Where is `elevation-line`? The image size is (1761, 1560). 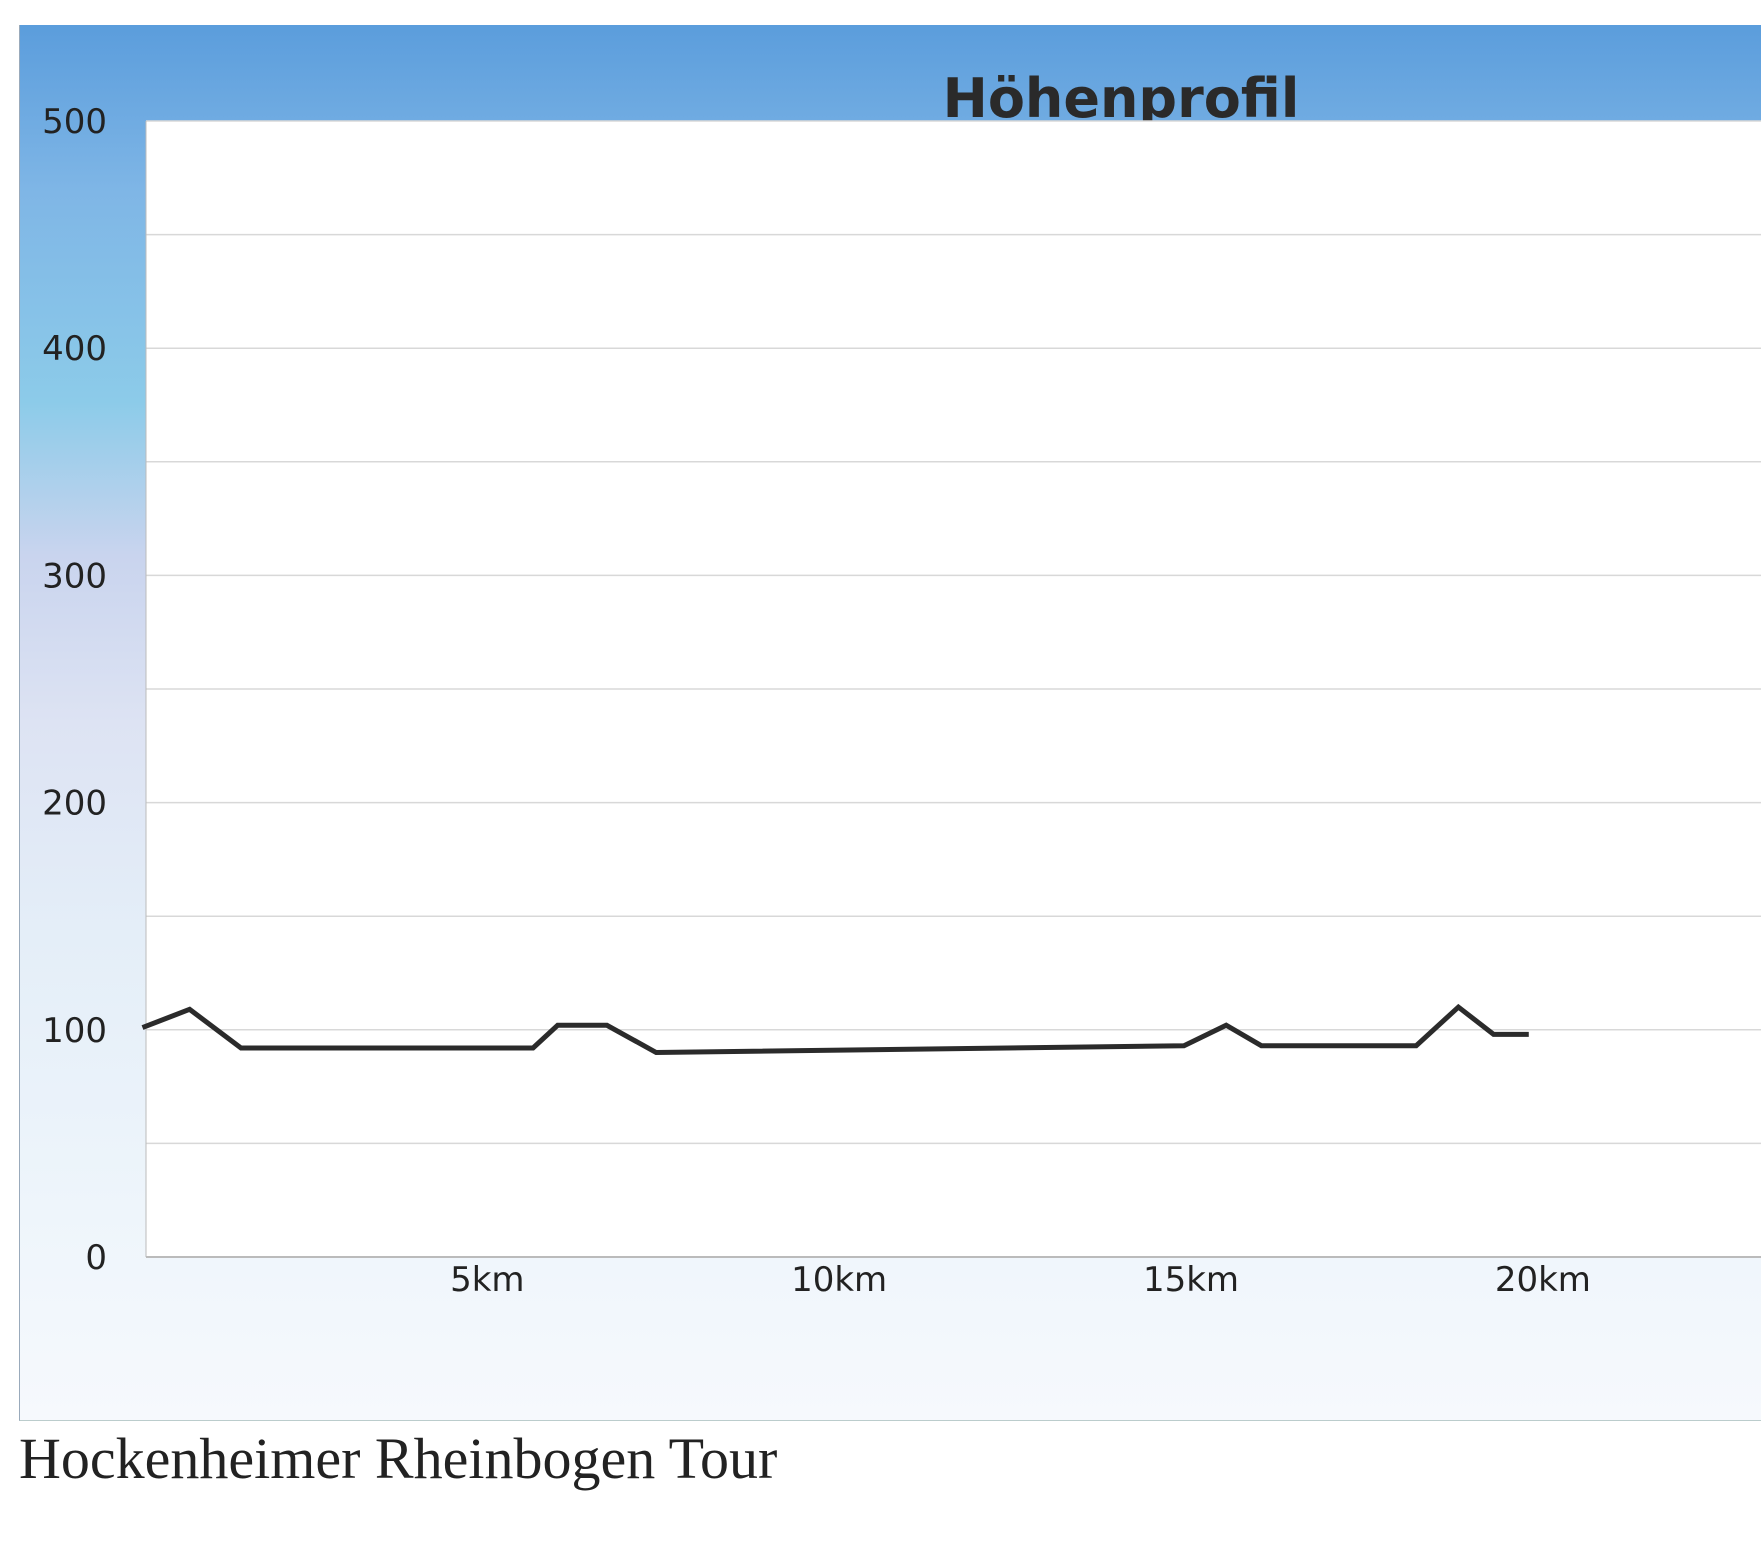 elevation-line is located at coordinates (835, 1029).